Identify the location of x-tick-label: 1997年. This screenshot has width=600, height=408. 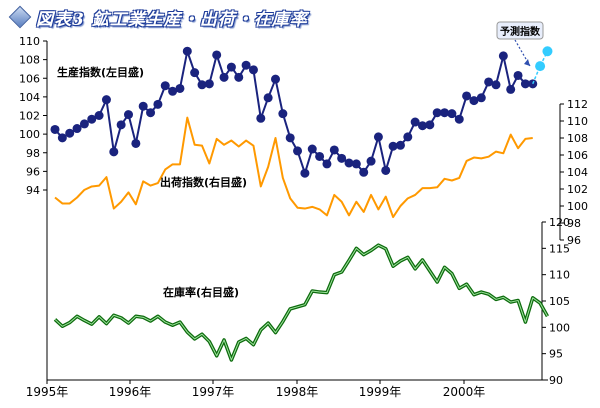
(213, 392).